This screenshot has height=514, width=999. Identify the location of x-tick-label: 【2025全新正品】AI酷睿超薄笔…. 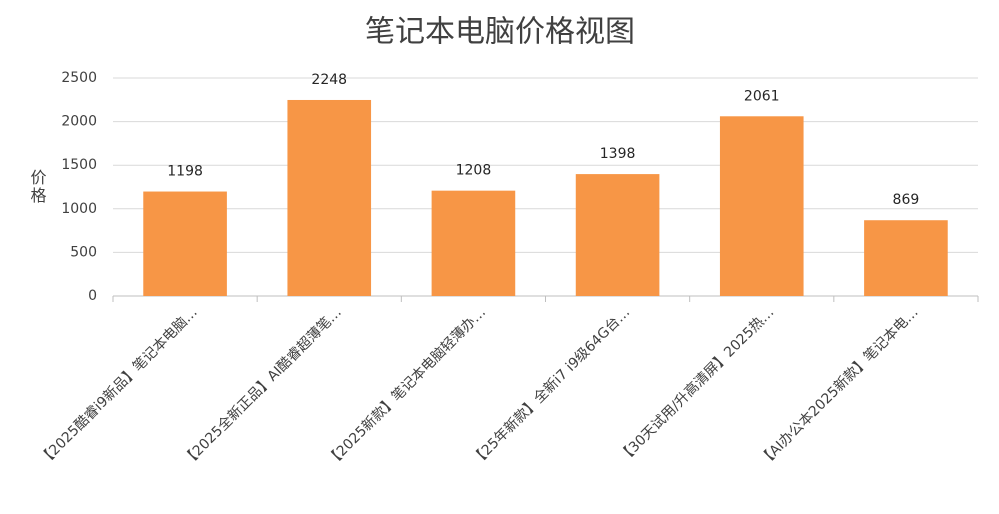
(262, 387).